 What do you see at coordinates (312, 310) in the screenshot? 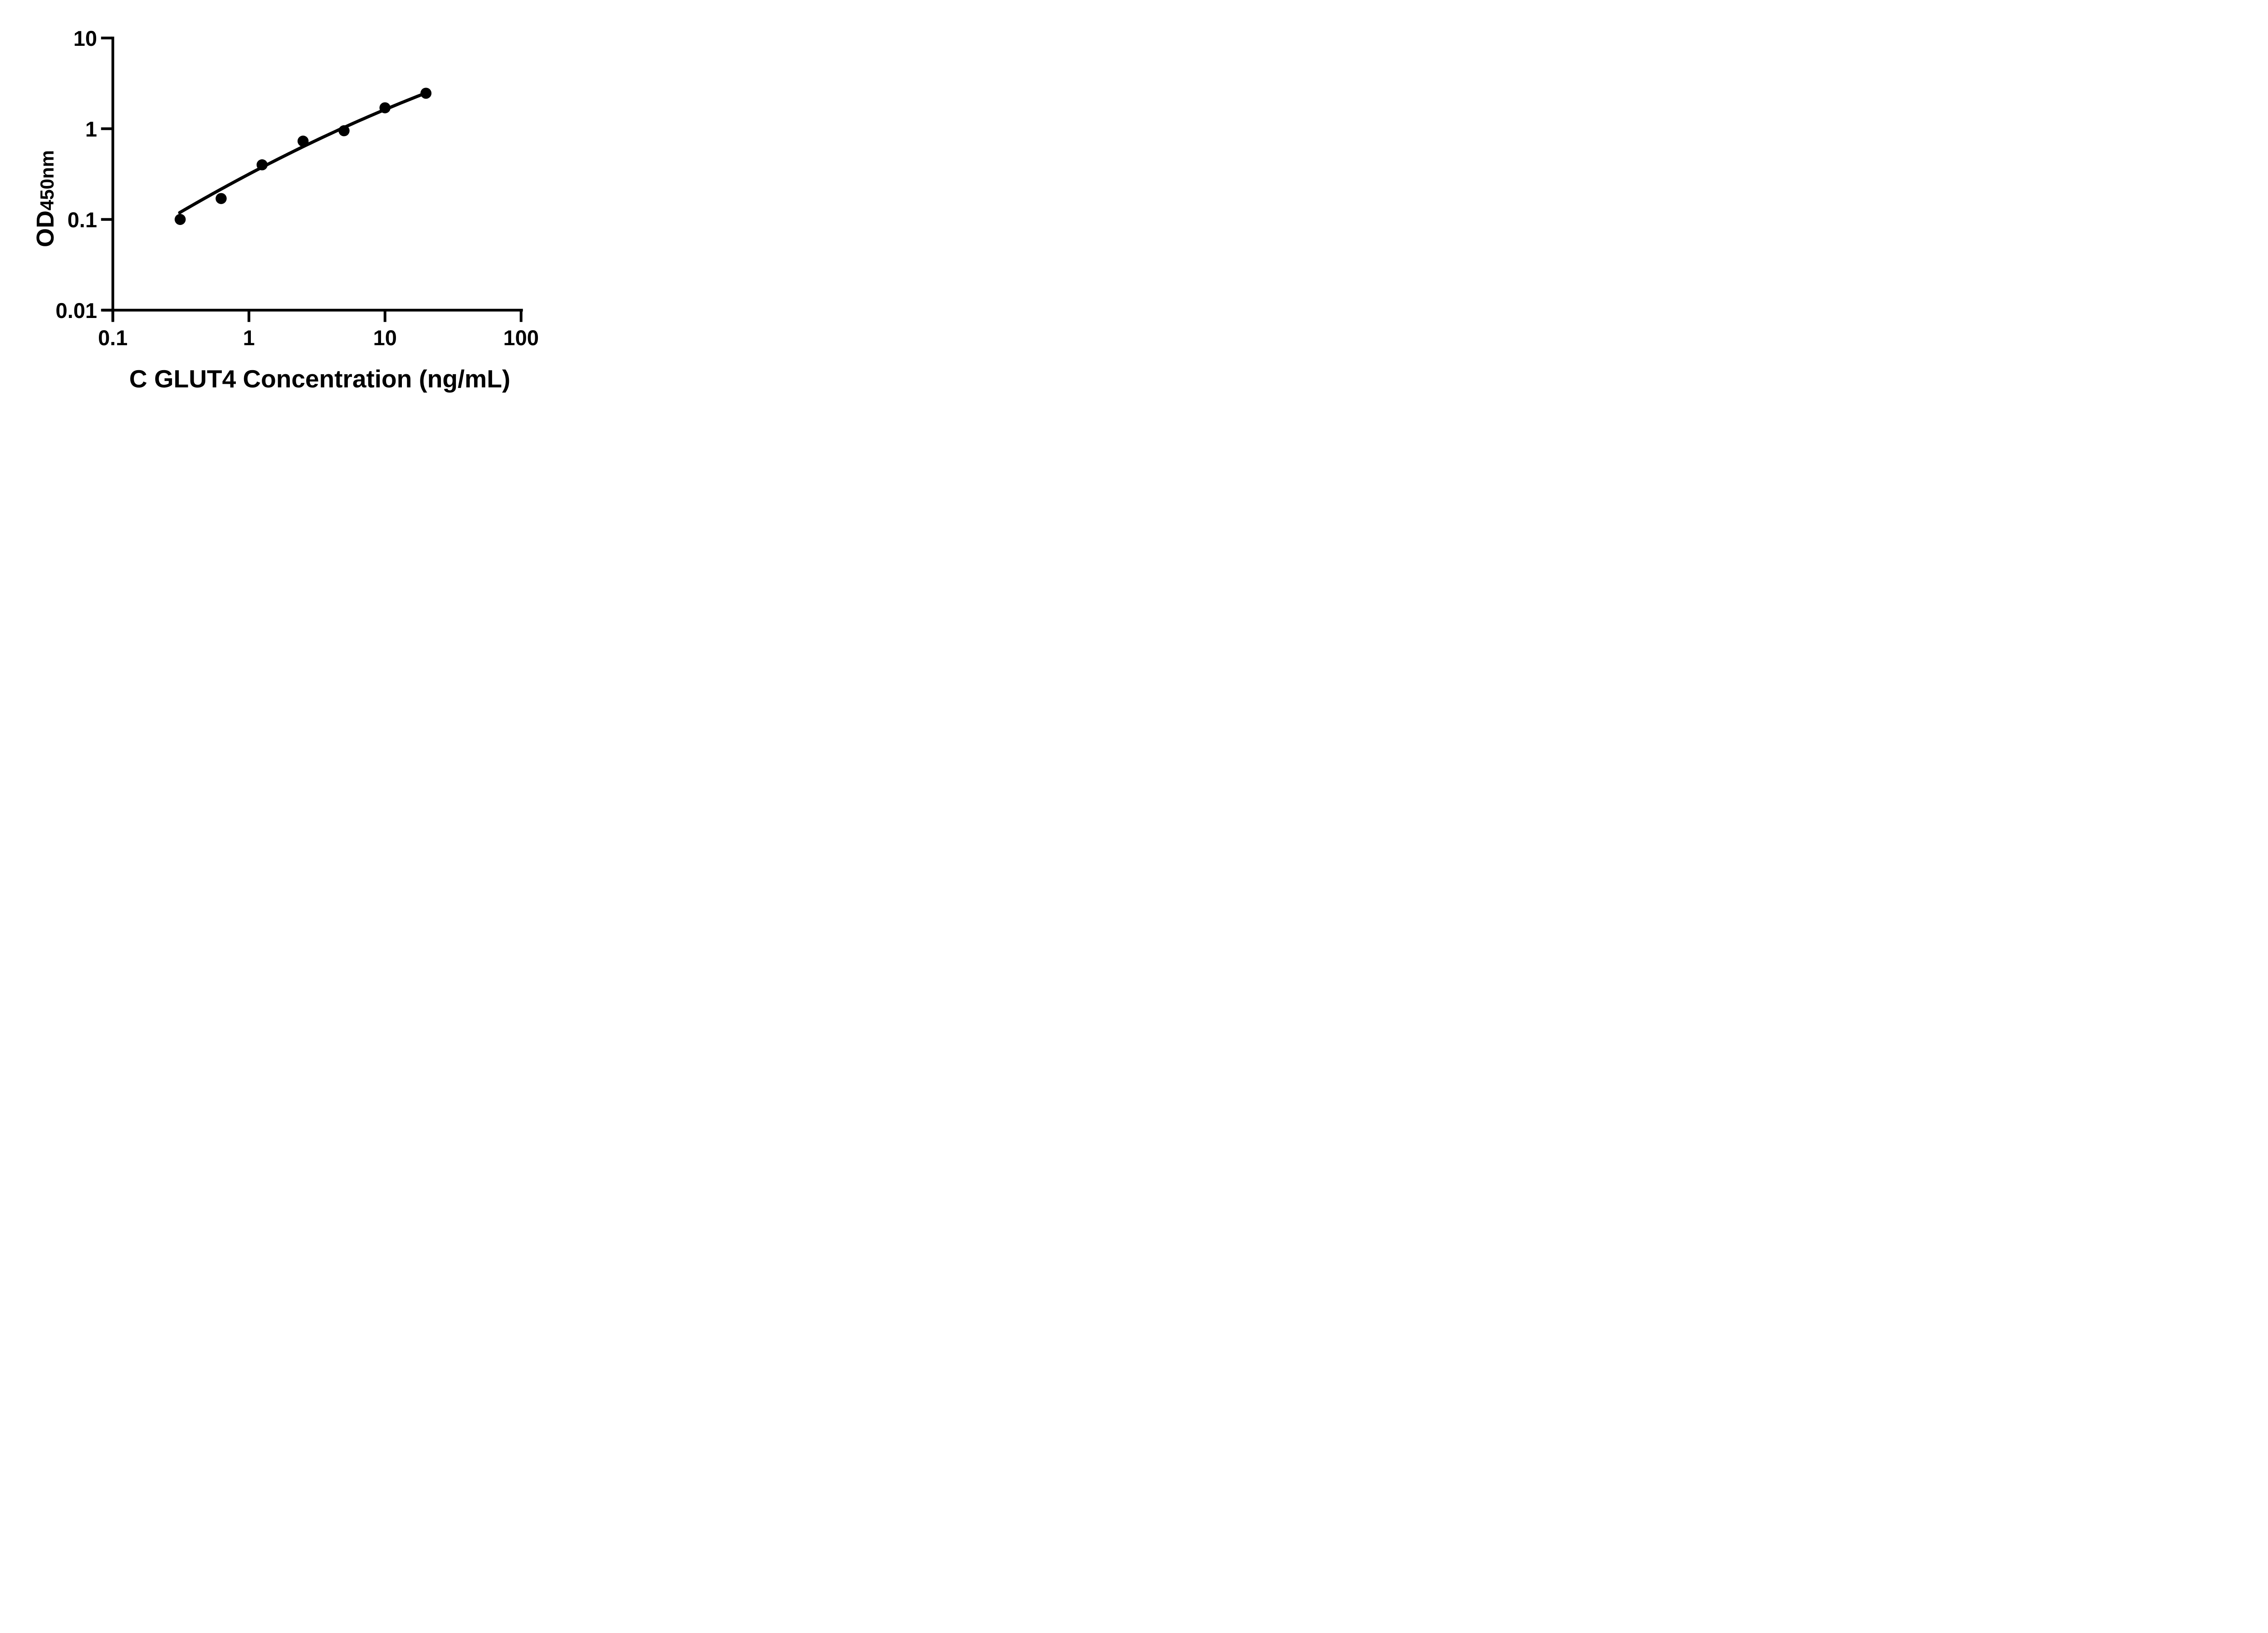
I see `x-axis-line` at bounding box center [312, 310].